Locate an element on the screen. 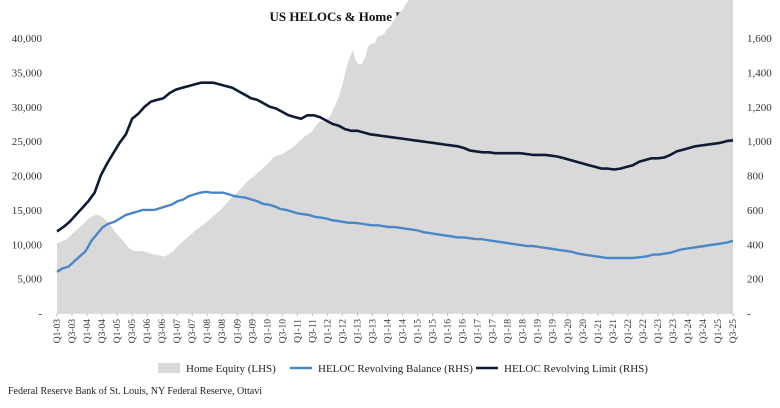 The width and height of the screenshot is (780, 408). right-tick-label: 1,400 is located at coordinates (759, 73).